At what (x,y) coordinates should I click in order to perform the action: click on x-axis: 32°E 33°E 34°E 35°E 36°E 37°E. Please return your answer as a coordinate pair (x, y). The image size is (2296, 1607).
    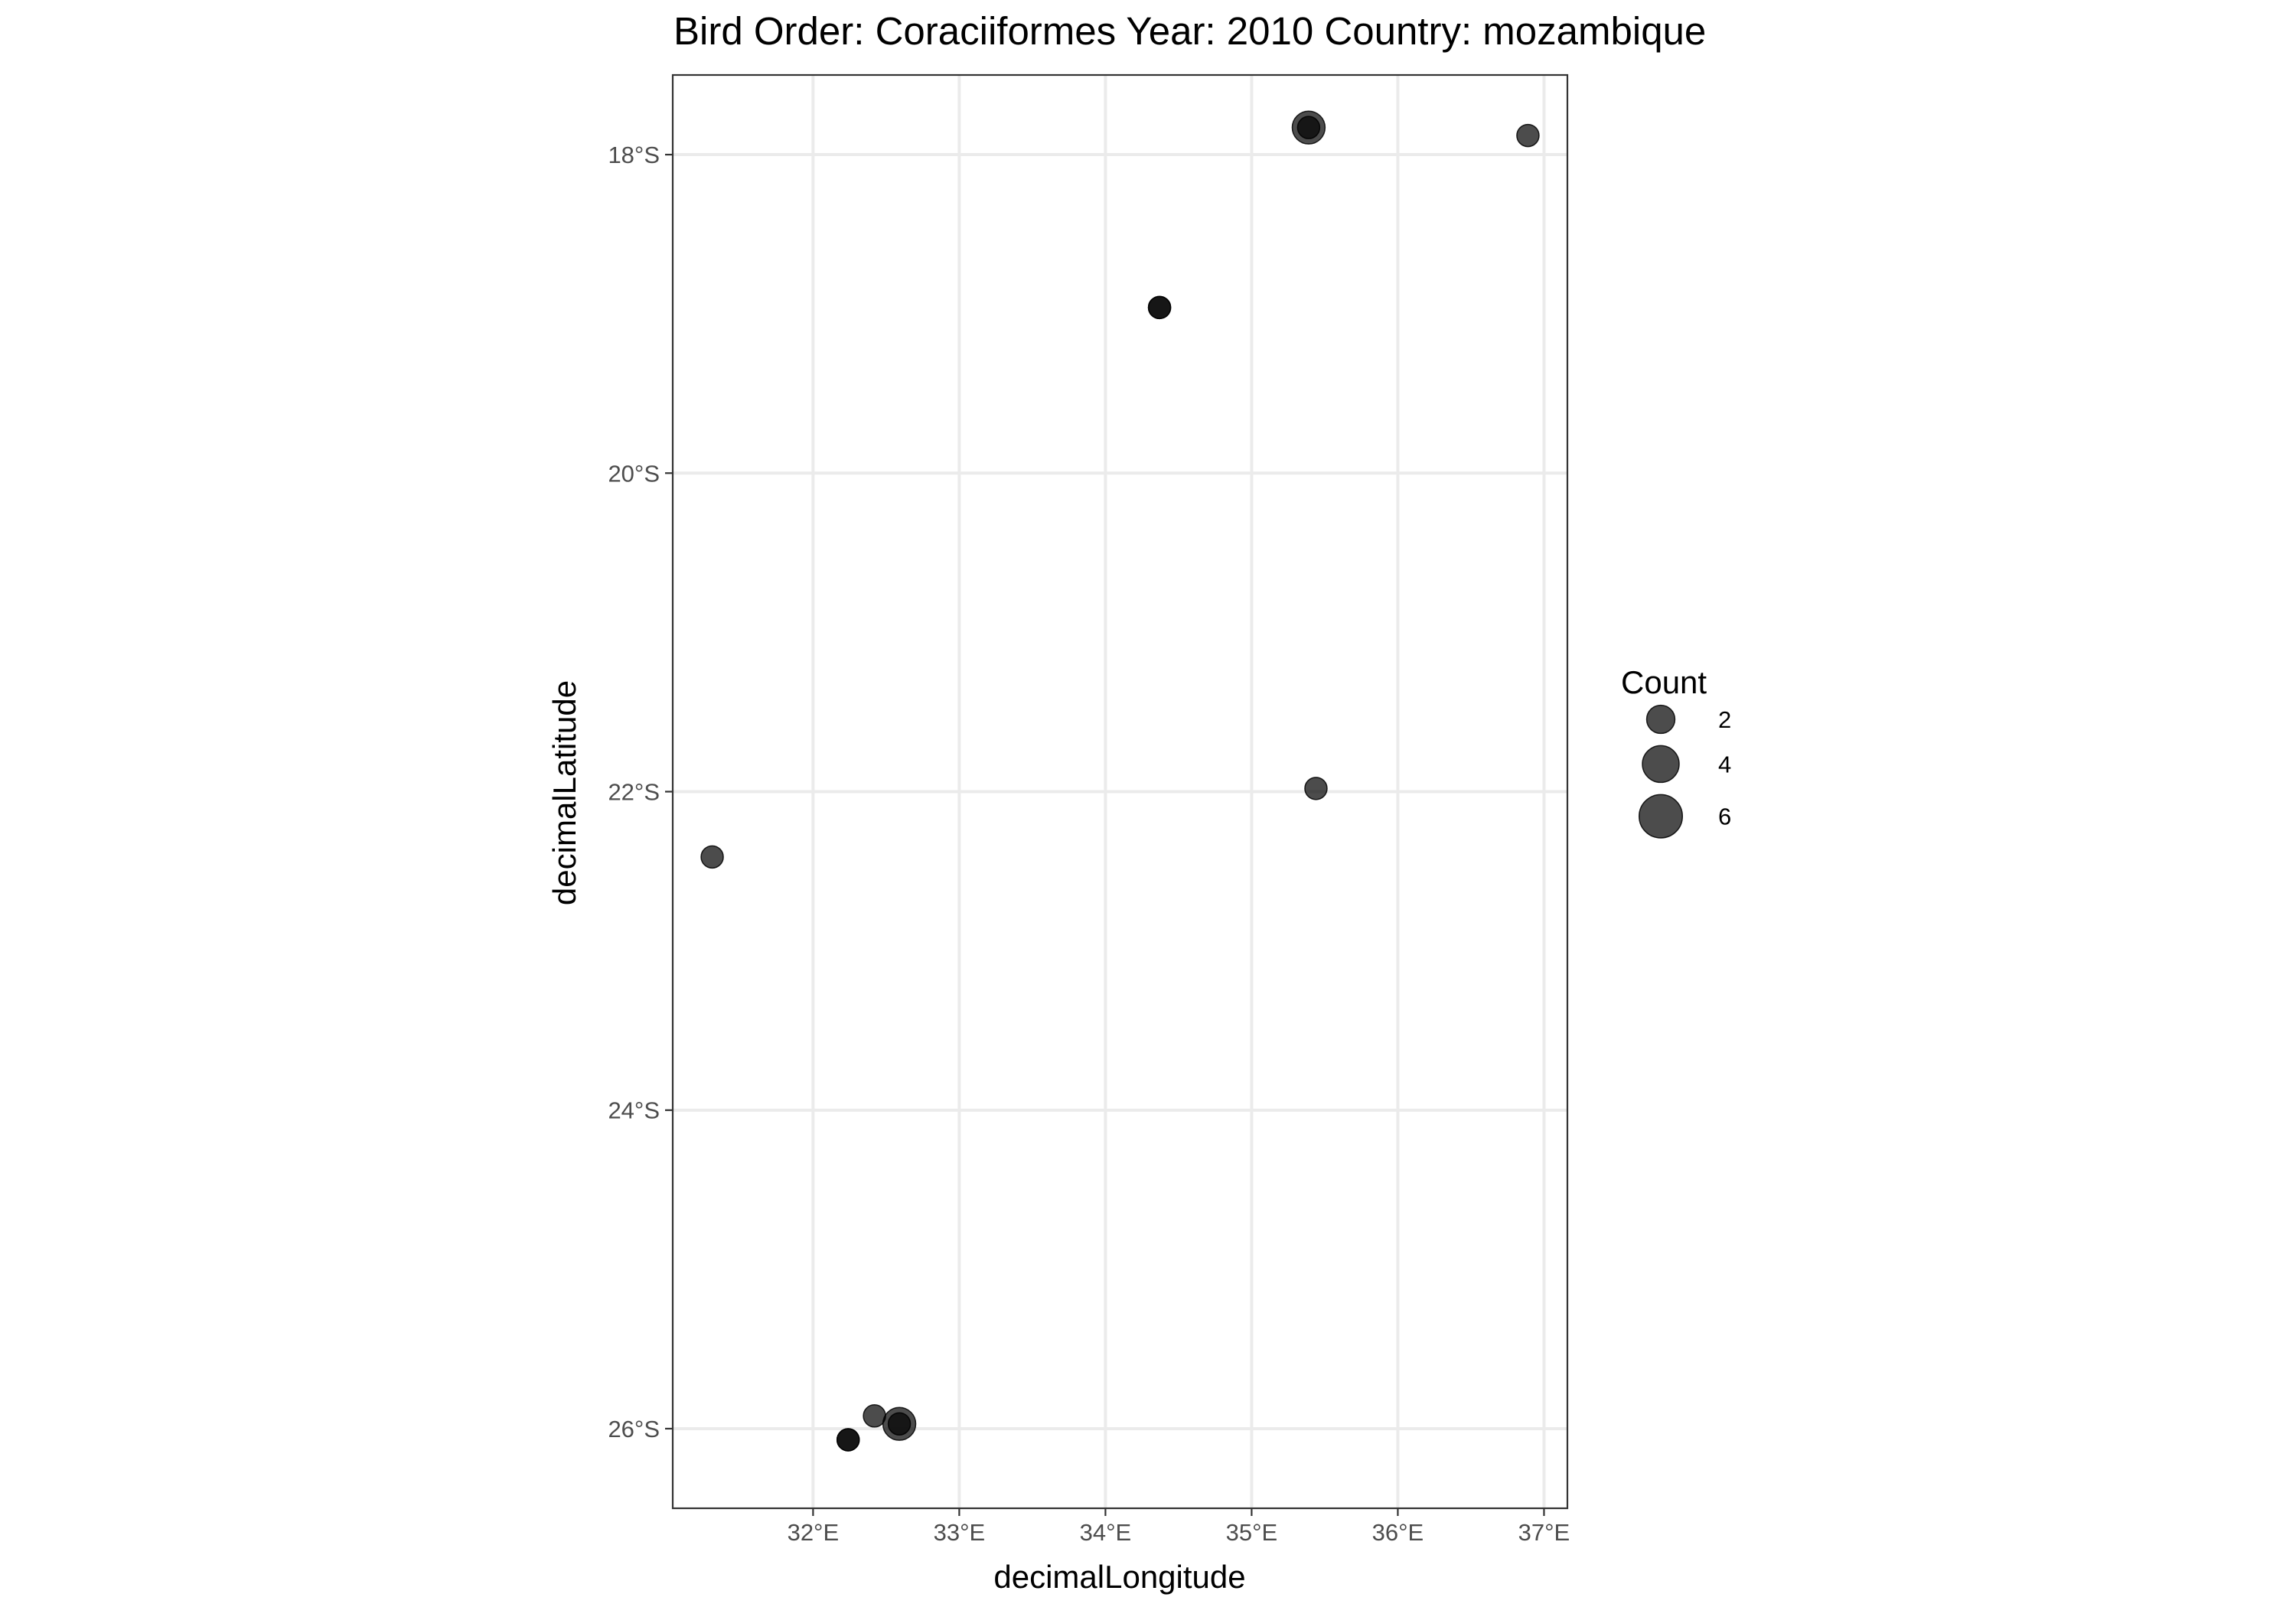
    Looking at the image, I should click on (1179, 1527).